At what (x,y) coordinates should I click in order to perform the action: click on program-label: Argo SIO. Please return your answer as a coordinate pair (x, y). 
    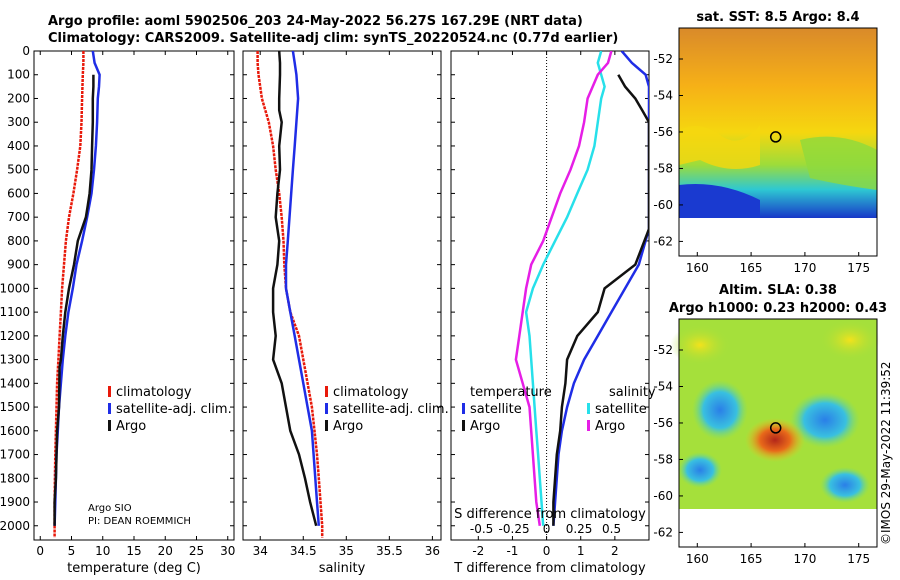
    Looking at the image, I should click on (110, 508).